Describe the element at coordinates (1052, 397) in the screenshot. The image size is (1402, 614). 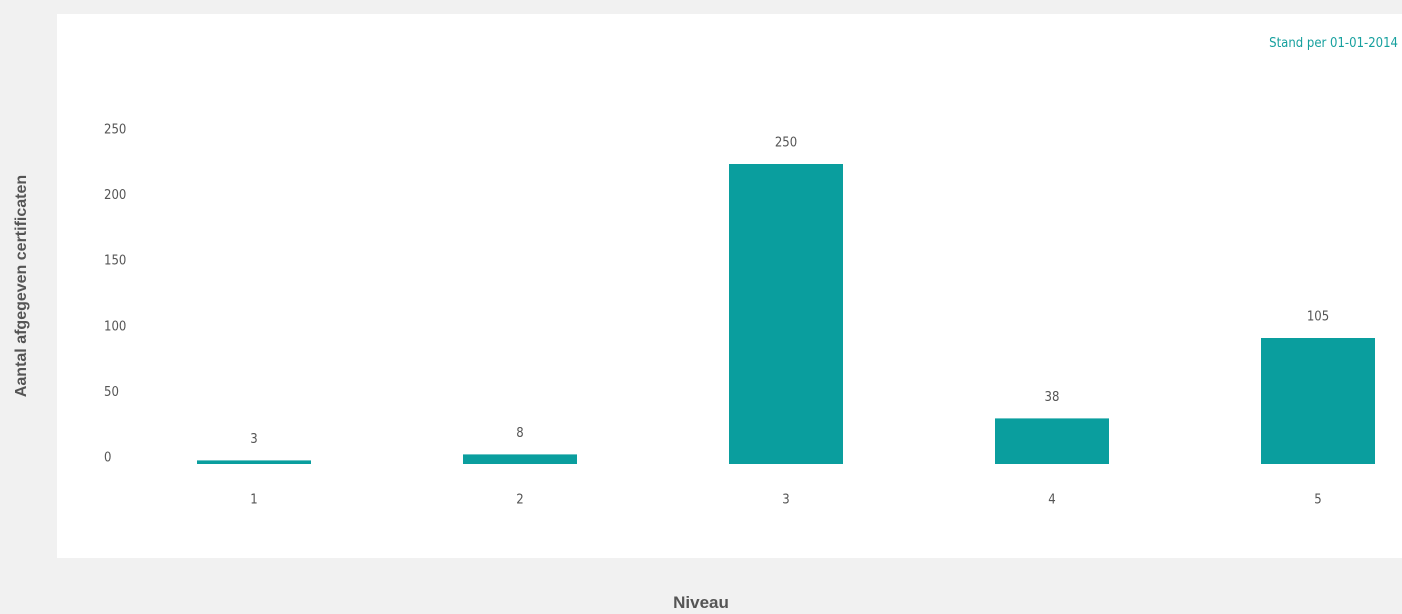
I see `data-label: 38` at that location.